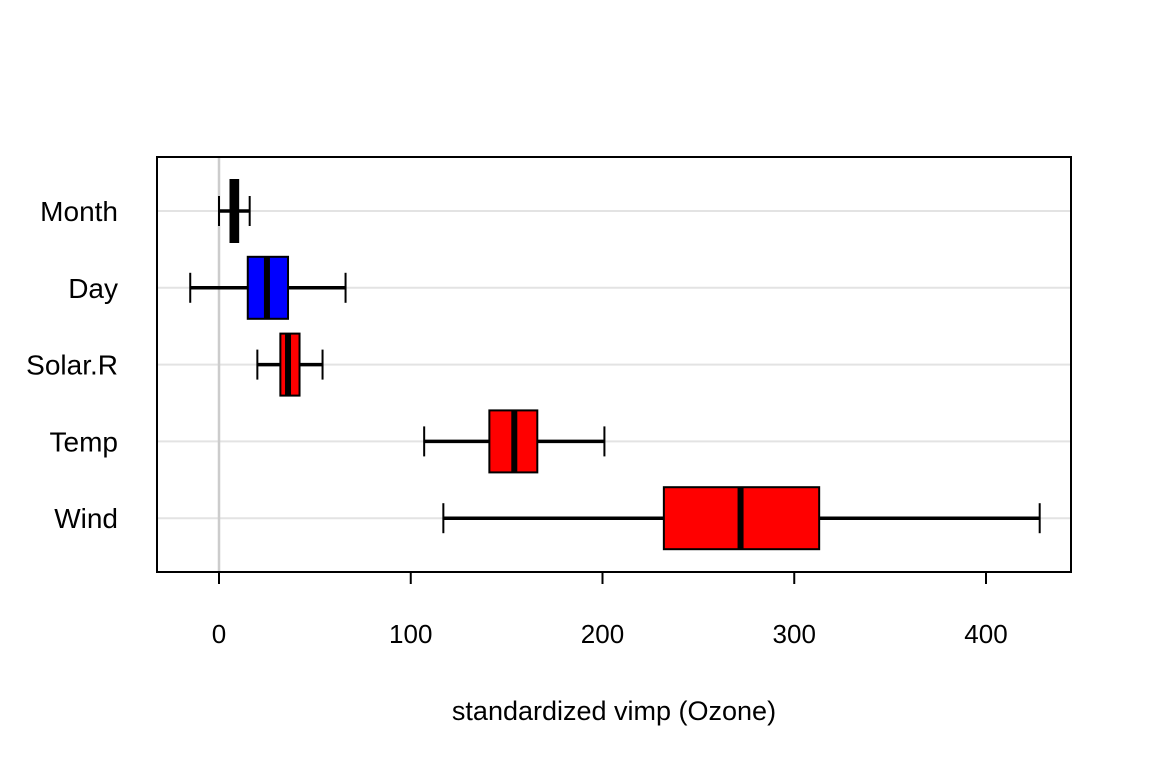  I want to click on x-tick-label-300: 300, so click(794, 634).